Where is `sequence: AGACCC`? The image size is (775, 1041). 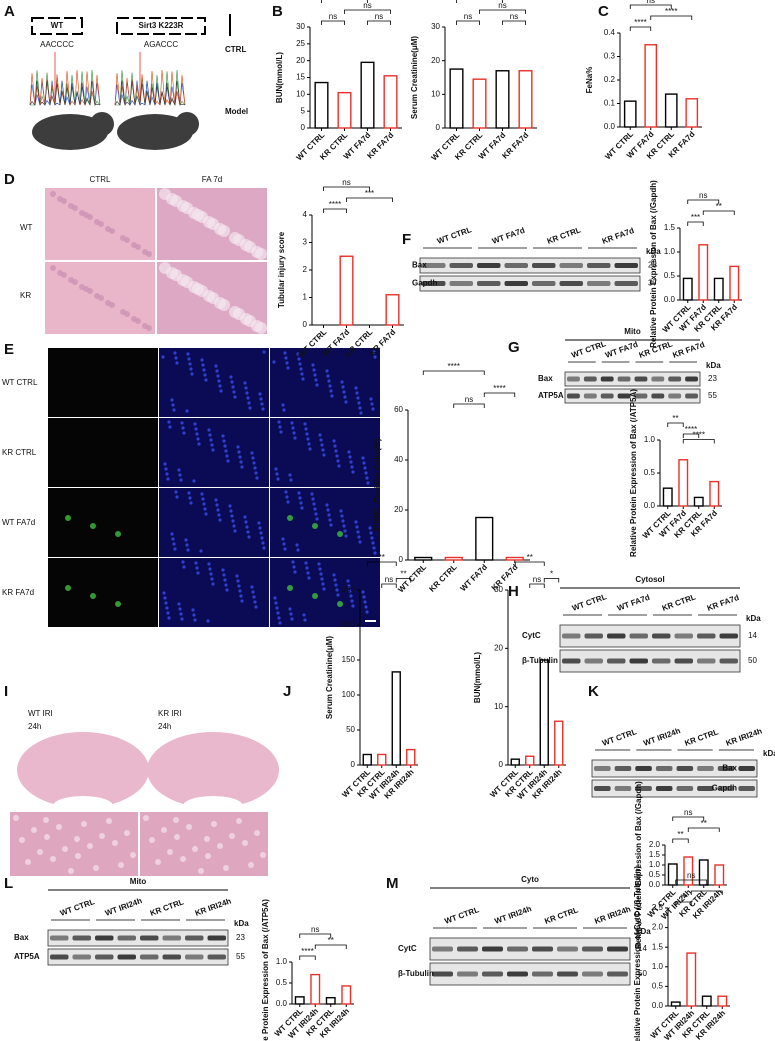
sequence: AGACCC is located at coordinates (161, 44).